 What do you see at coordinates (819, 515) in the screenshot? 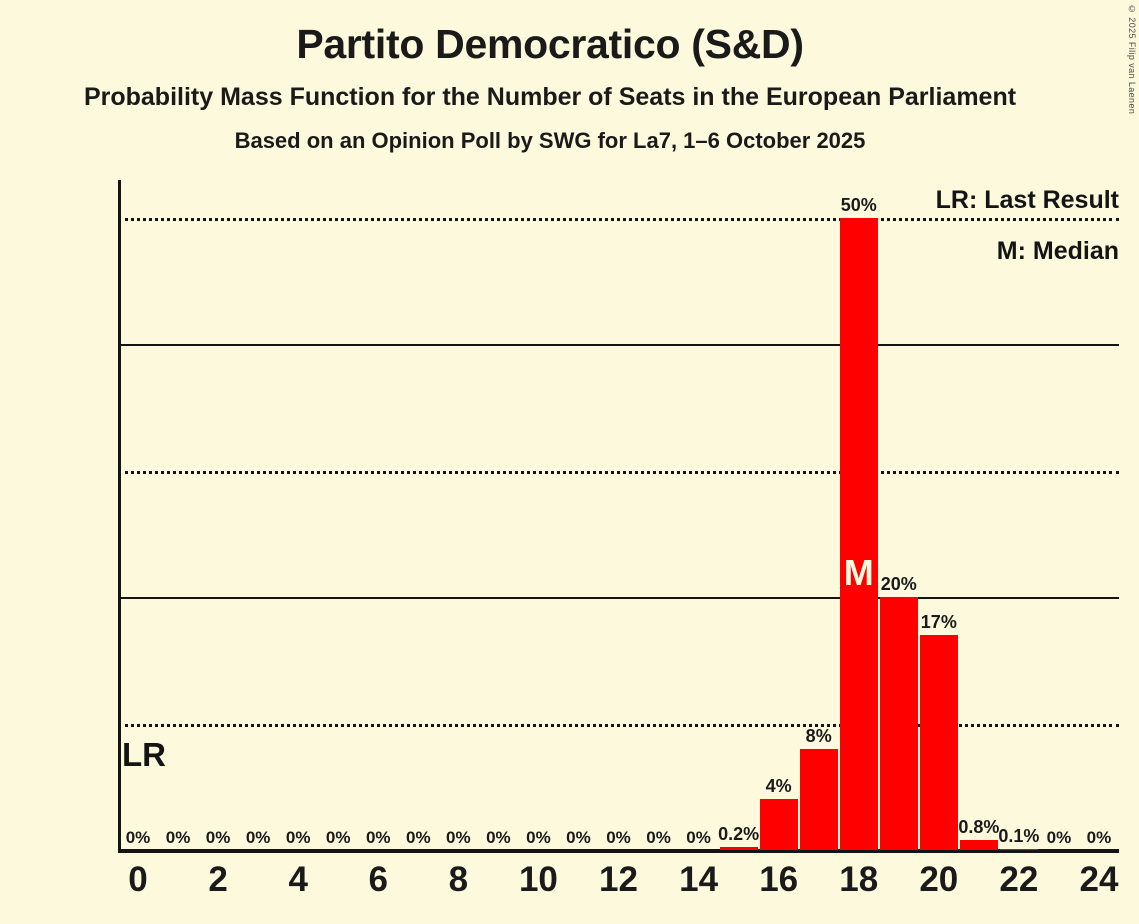
I see `bar-slot: 8%` at bounding box center [819, 515].